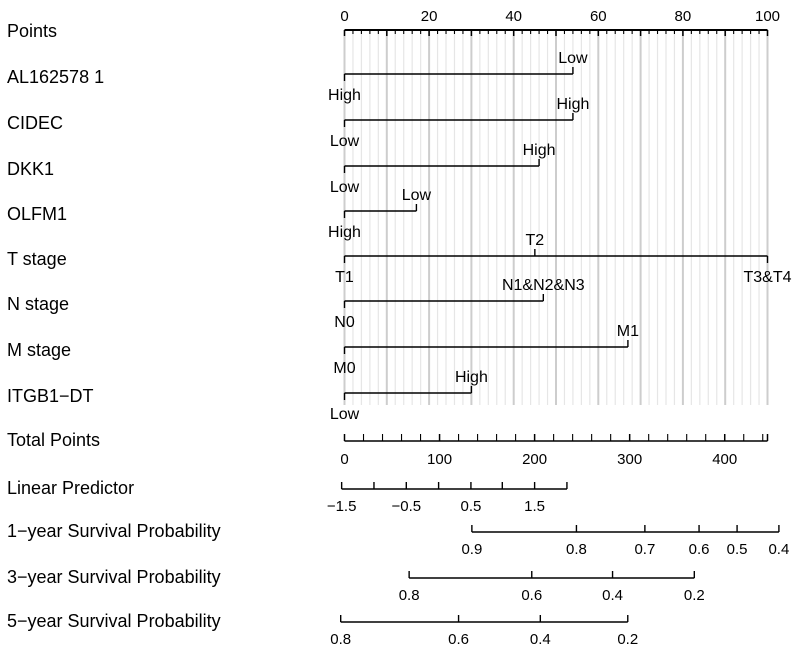 This screenshot has width=800, height=654. Describe the element at coordinates (724, 459) in the screenshot. I see `total-points-tick-label: 400` at that location.